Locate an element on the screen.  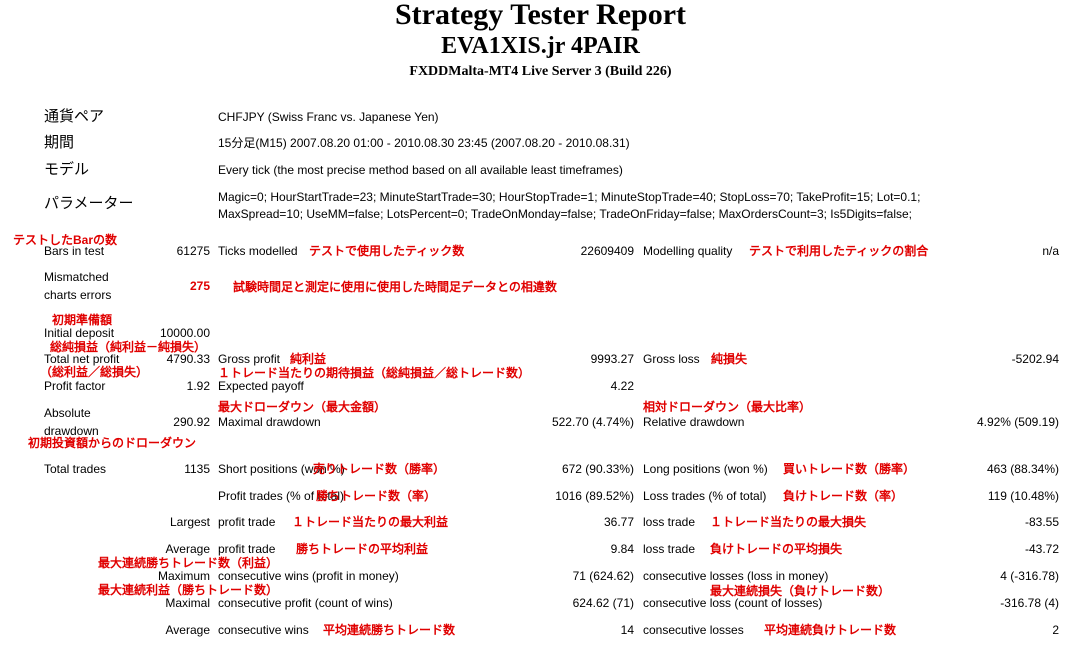
annotation-gross-loss: 純損失 is located at coordinates (729, 359).